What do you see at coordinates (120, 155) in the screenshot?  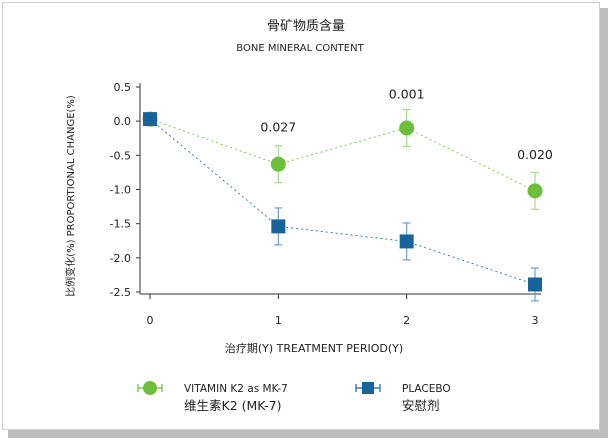 I see `y-tick-label: -0.5` at bounding box center [120, 155].